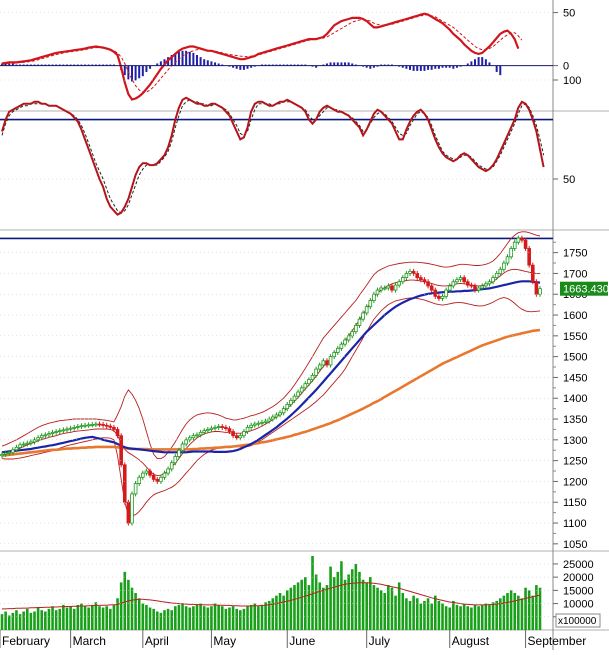  Describe the element at coordinates (575, 378) in the screenshot. I see `y-tick-label: 1450` at that location.